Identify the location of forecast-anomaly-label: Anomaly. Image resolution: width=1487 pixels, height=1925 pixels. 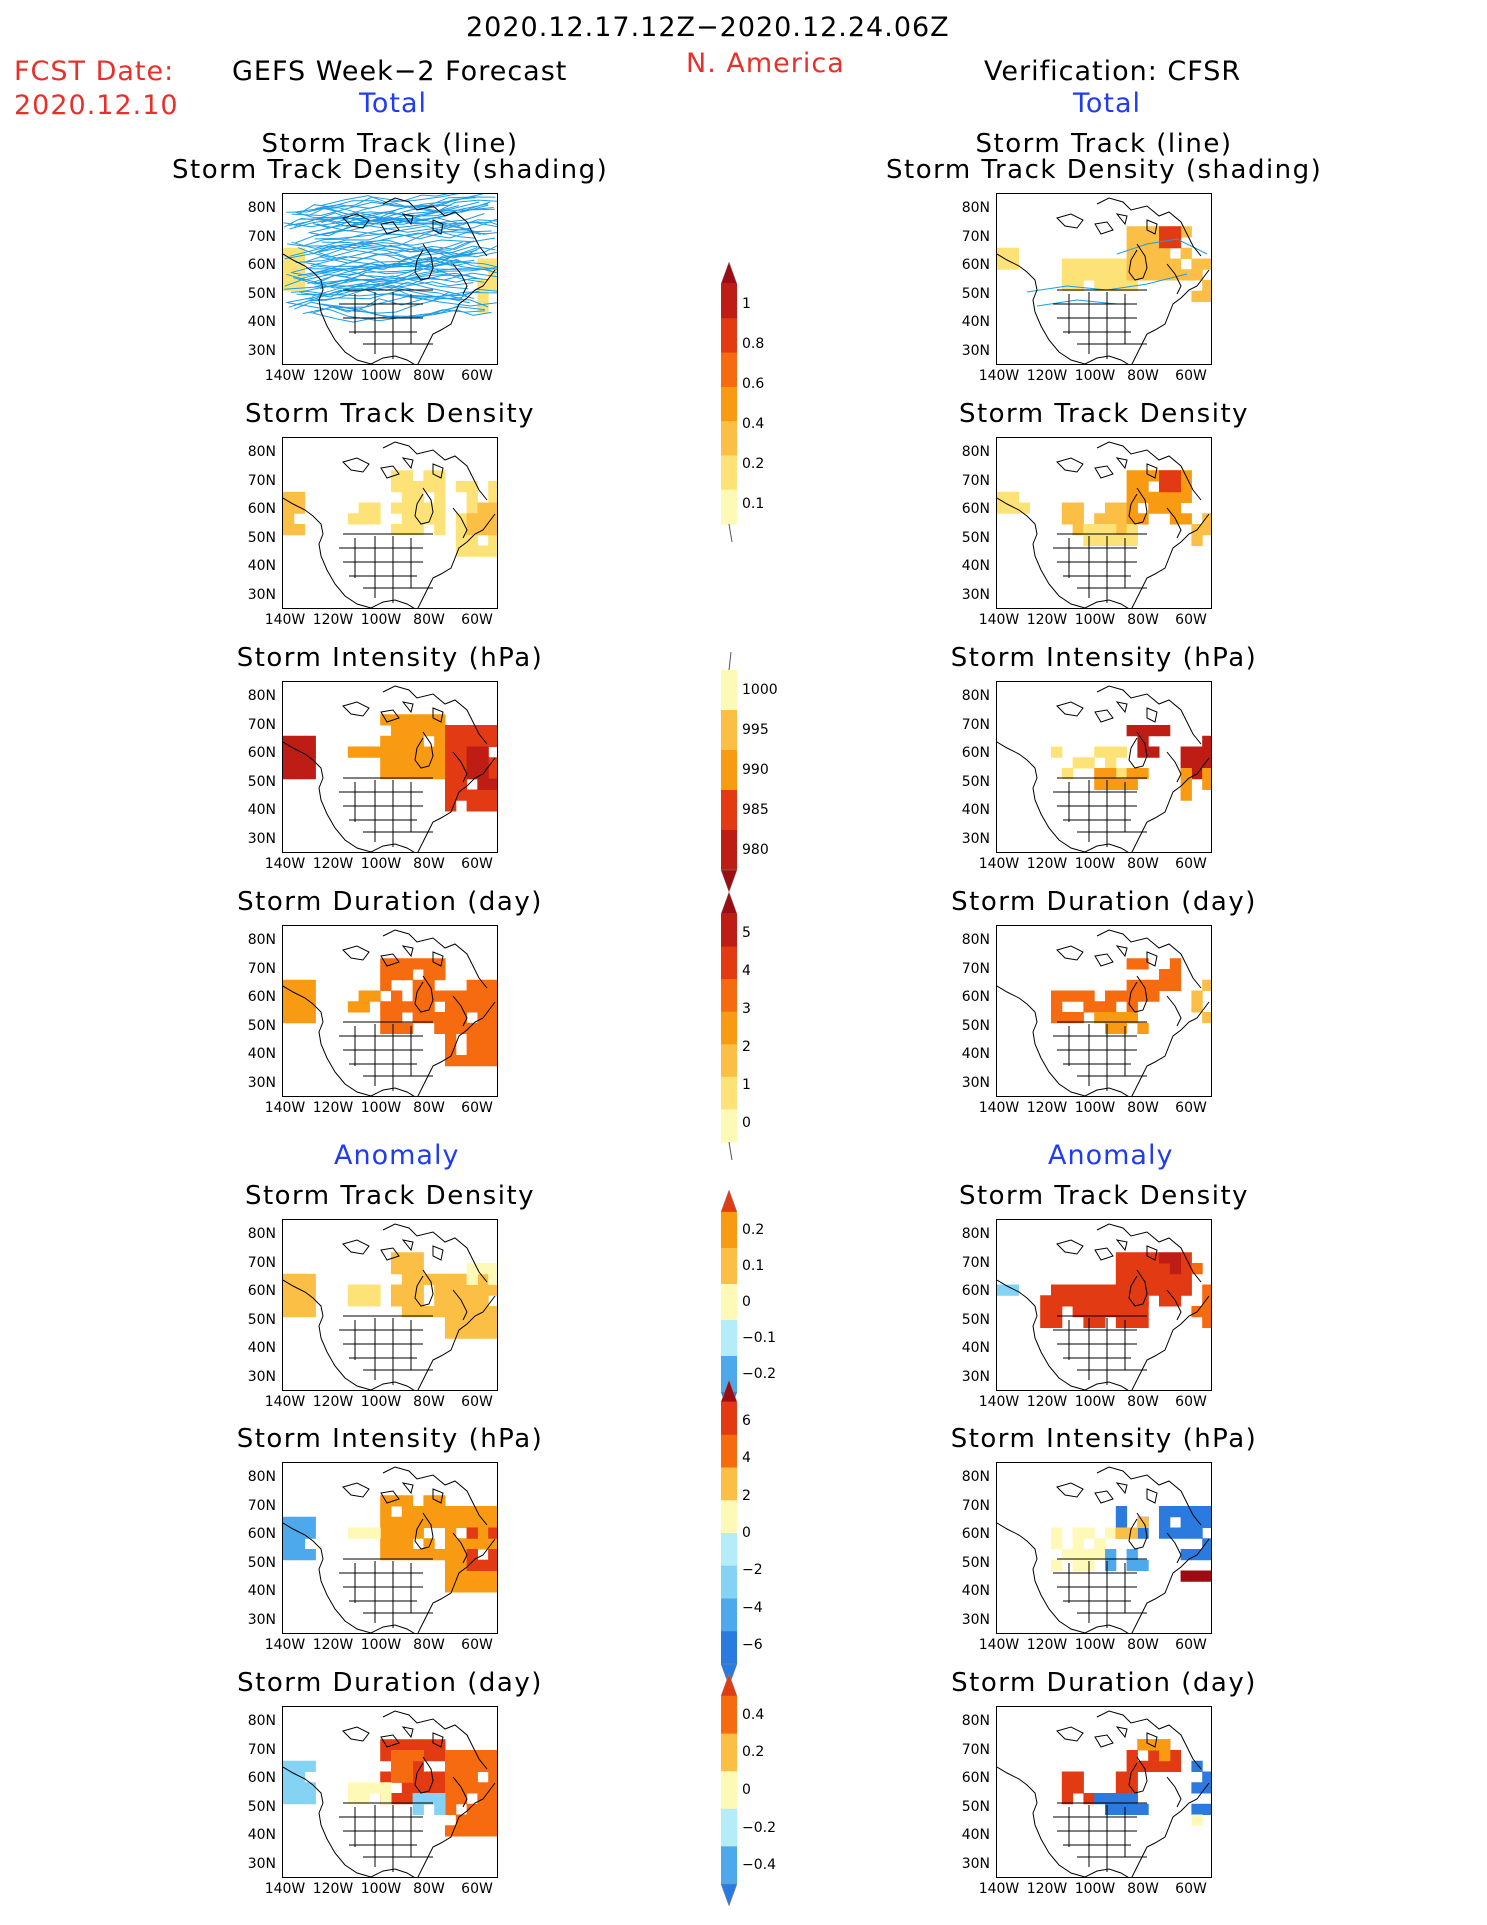
(397, 1155).